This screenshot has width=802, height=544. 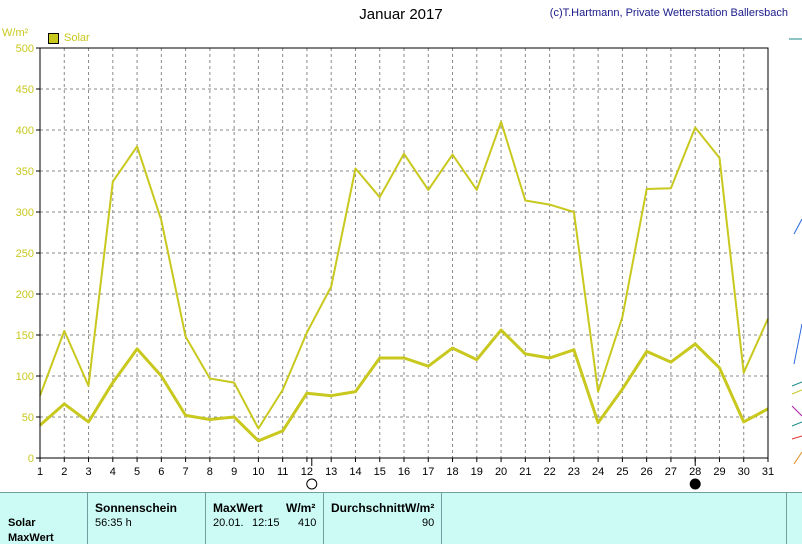 I want to click on x-tick-label: 23, so click(x=574, y=472).